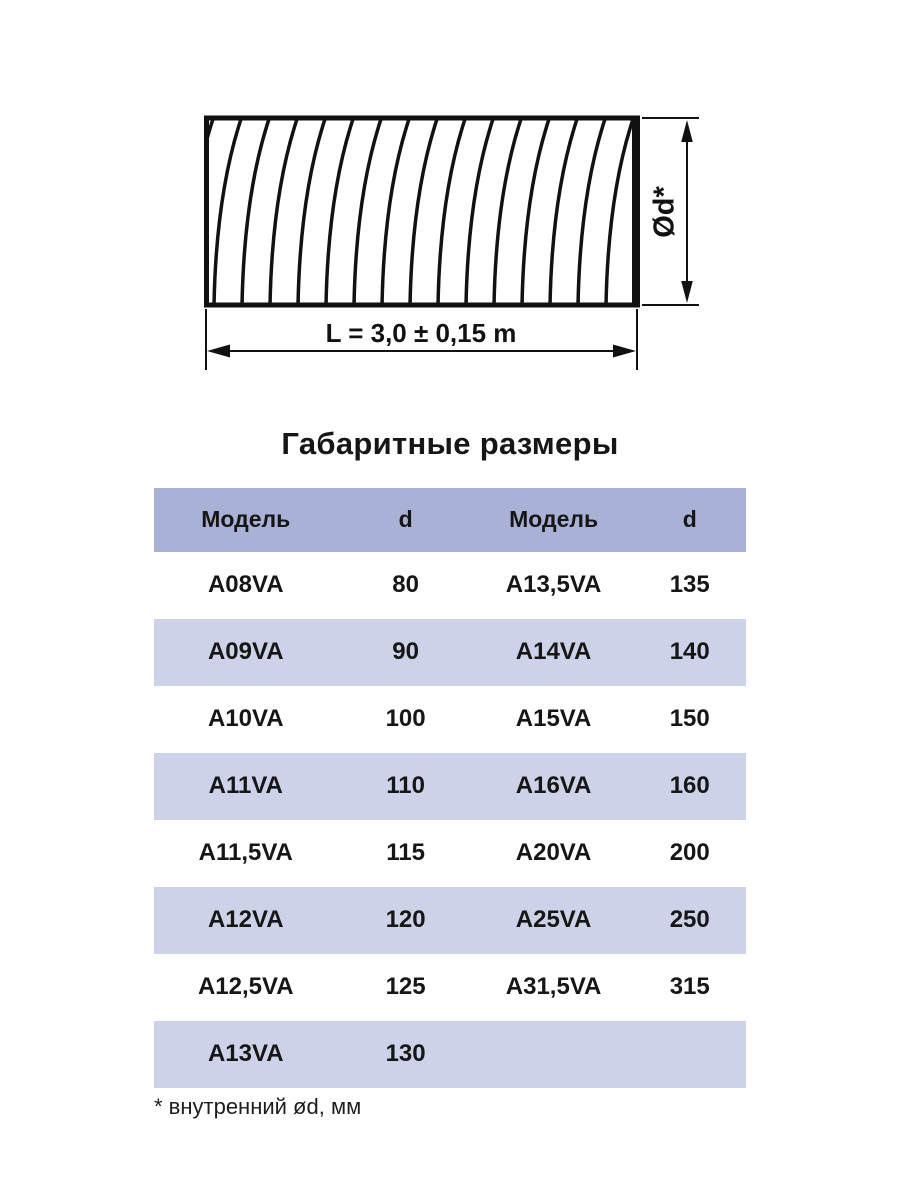  Describe the element at coordinates (405, 1054) in the screenshot. I see `diameter-cell: 130` at that location.